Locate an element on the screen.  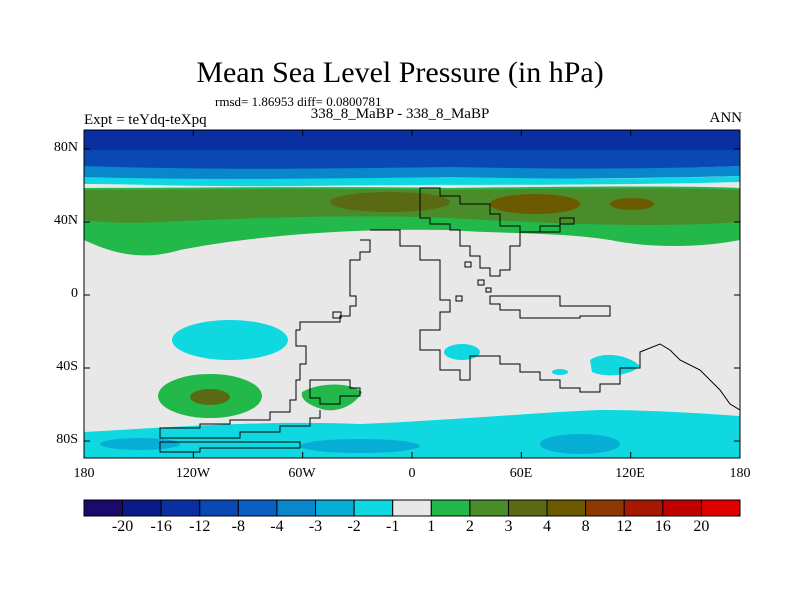
lon-label-60e: 60E is located at coordinates (521, 473).